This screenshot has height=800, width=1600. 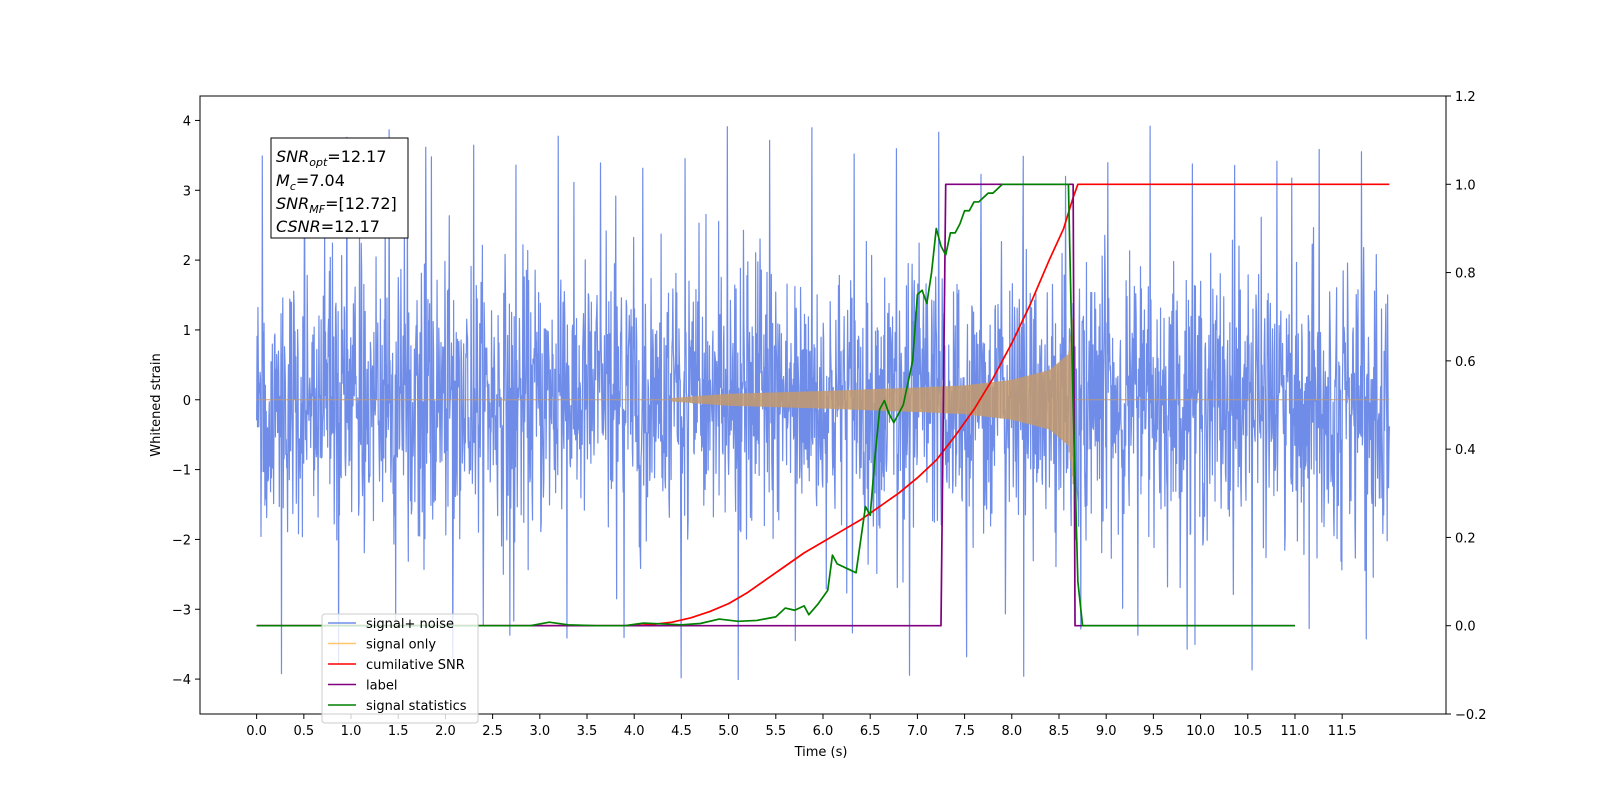 I want to click on y-tick-label: −3, so click(x=181, y=610).